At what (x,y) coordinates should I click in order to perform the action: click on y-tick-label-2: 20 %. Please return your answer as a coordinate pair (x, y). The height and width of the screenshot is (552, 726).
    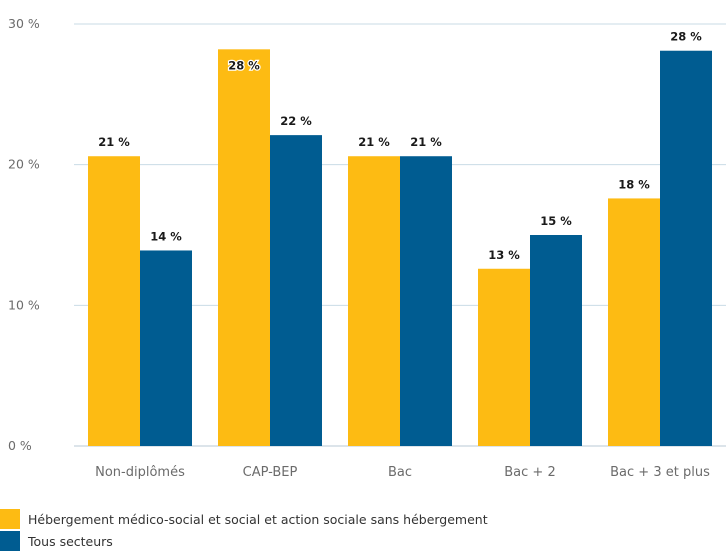
    Looking at the image, I should click on (24, 164).